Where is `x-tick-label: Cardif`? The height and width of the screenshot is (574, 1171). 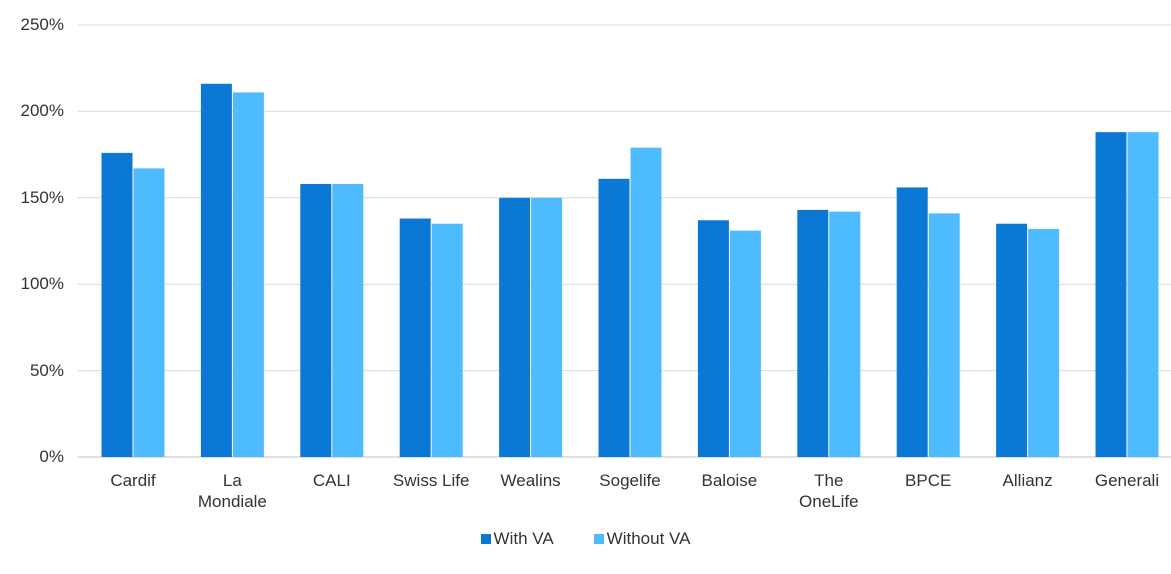 x-tick-label: Cardif is located at coordinates (133, 480).